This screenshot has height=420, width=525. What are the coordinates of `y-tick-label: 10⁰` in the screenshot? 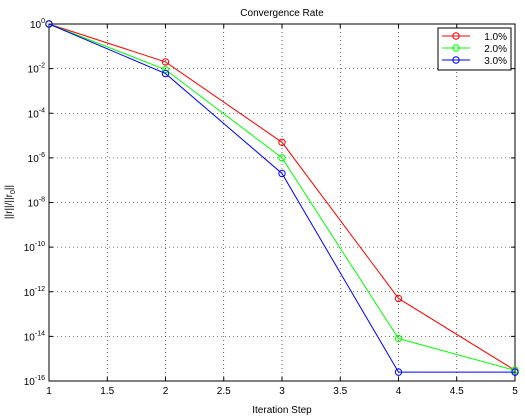 It's located at (37, 24).